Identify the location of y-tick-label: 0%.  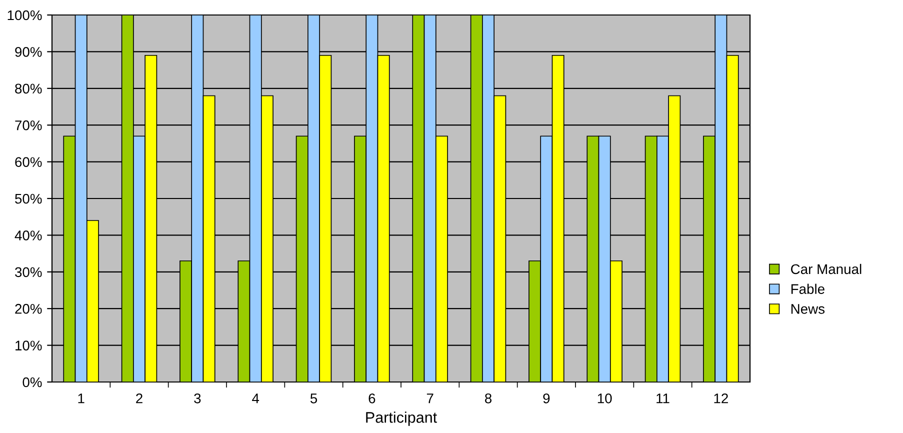
(32, 382).